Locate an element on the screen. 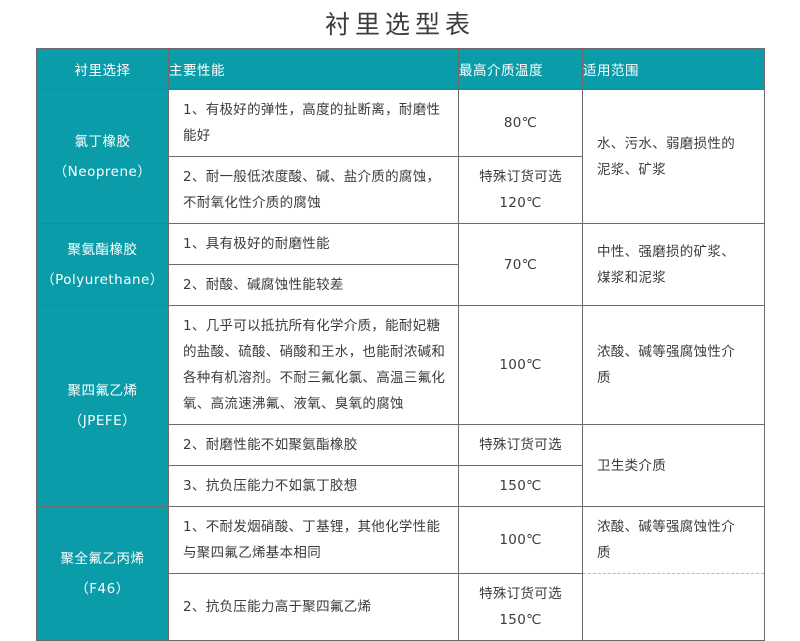 This screenshot has height=641, width=800. performance-cell: 1、不耐发烟硝酸、丁基锂，其他化学性能与聚四氟乙烯基本相同 is located at coordinates (313, 540).